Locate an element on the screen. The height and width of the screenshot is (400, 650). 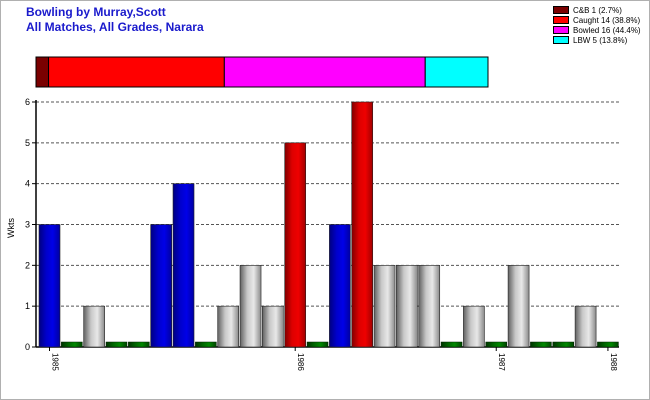
chart-subtitle: All Matches, All Grades, Narara is located at coordinates (115, 27).